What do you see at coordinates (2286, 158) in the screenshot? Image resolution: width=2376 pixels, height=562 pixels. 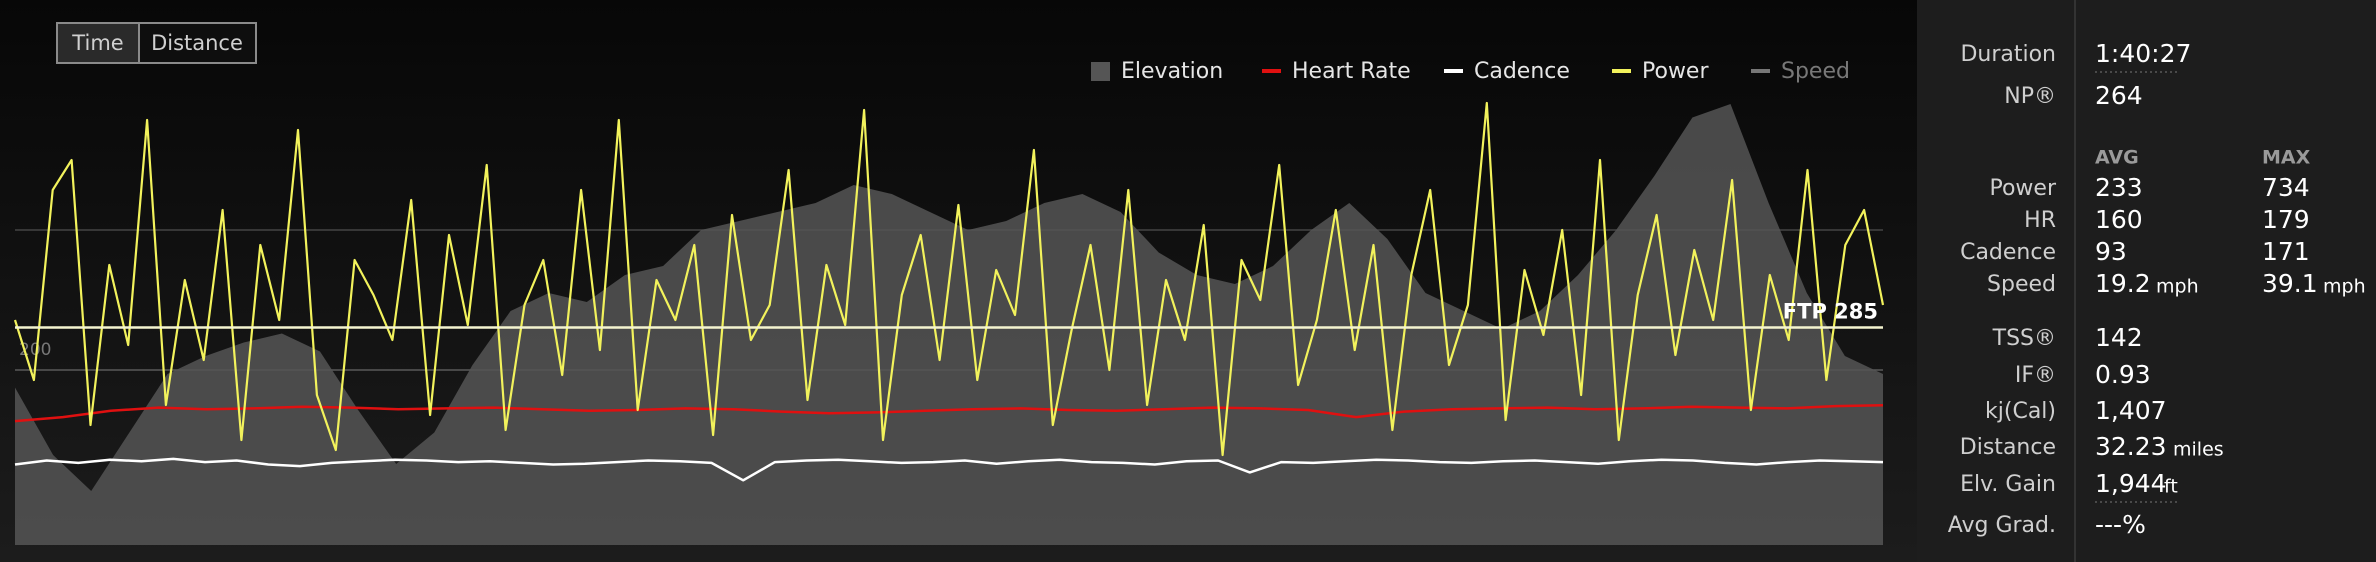 I see `column-header: MAX` at bounding box center [2286, 158].